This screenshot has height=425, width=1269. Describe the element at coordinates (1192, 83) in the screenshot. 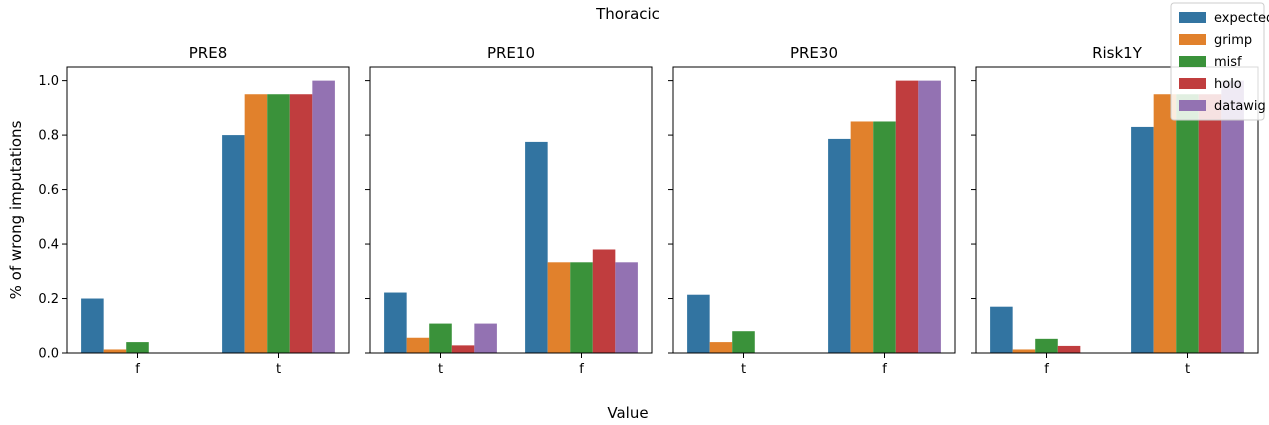

I see `legend-swatch-holo` at that location.